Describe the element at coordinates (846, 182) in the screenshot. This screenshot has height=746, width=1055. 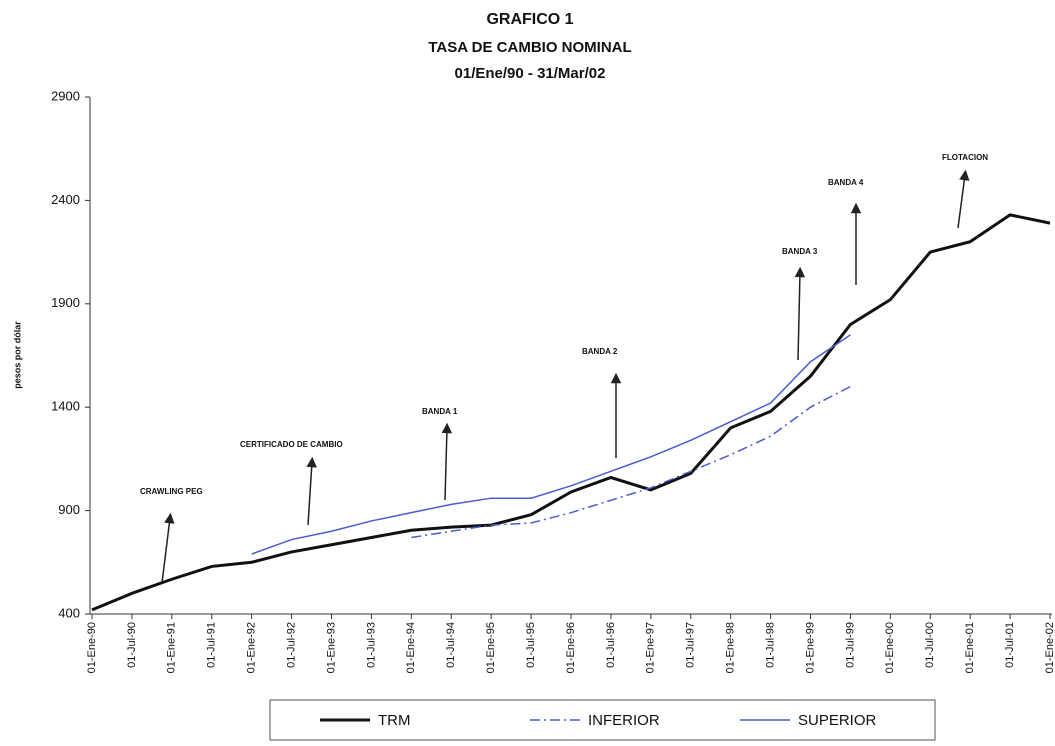
I see `annotation: BANDA 4` at that location.